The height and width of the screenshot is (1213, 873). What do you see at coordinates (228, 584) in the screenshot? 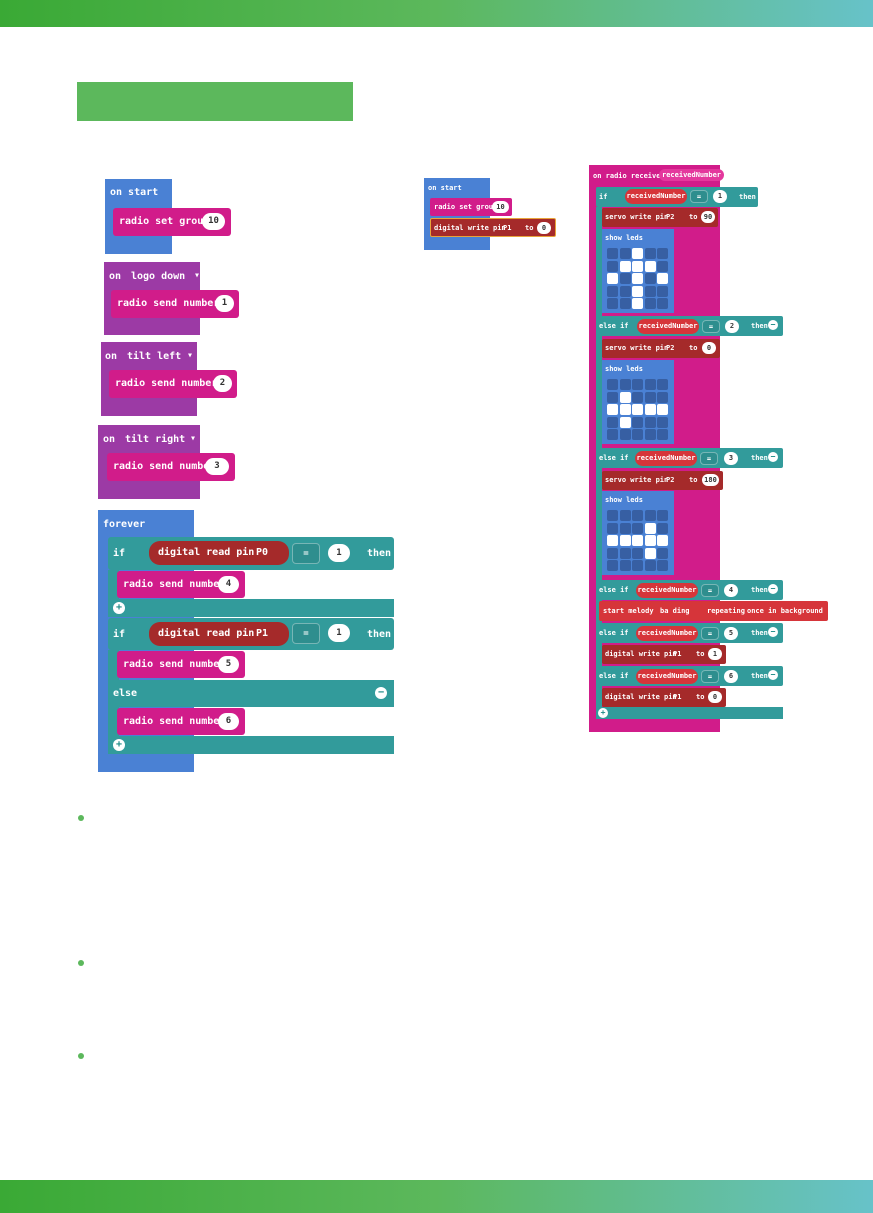
I see `send-value-input: 4` at bounding box center [228, 584].